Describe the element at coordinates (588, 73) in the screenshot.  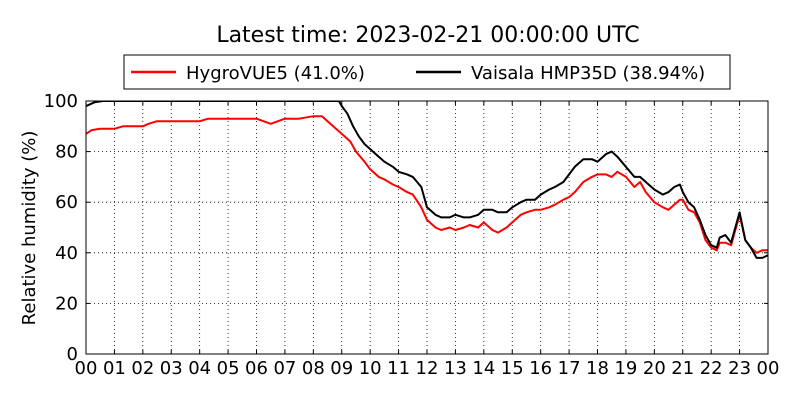
I see `legend-label-vaisala: Vaisala HMP35D (38.94%)` at that location.